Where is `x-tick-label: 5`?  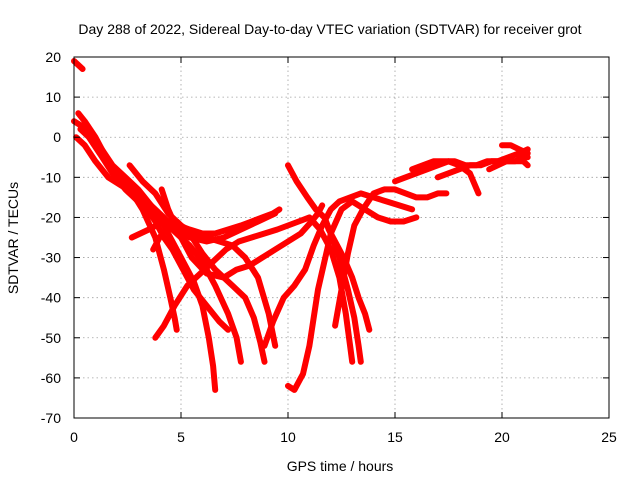
x-tick-label: 5 is located at coordinates (181, 437).